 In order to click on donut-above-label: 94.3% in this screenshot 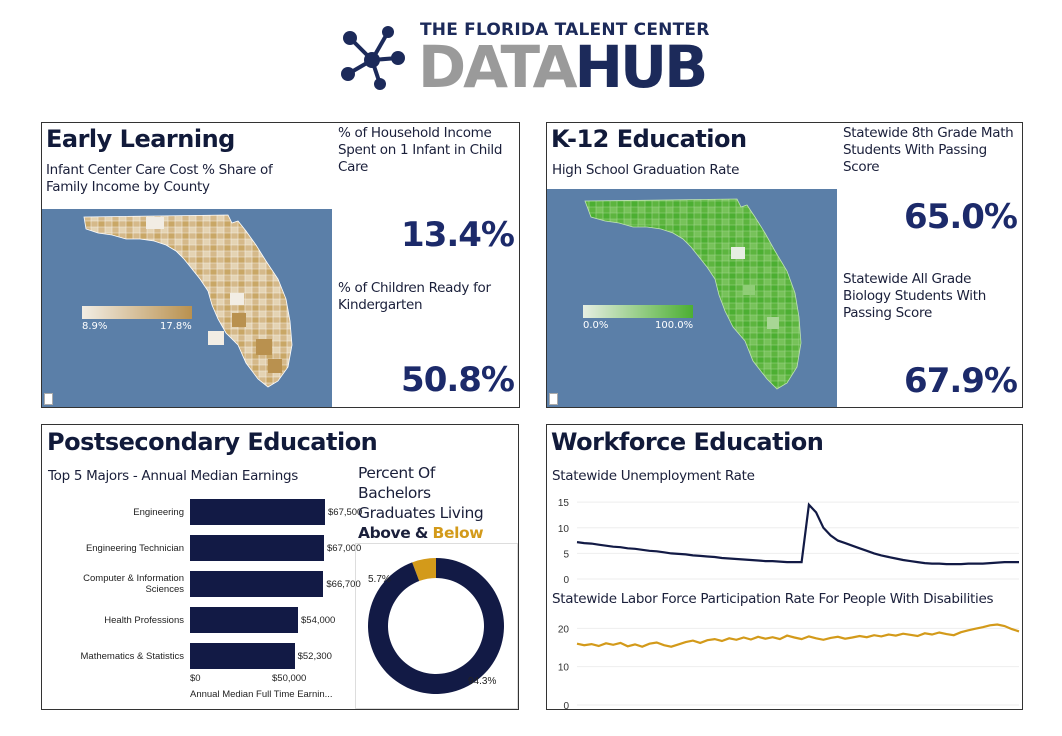, I will do `click(482, 681)`.